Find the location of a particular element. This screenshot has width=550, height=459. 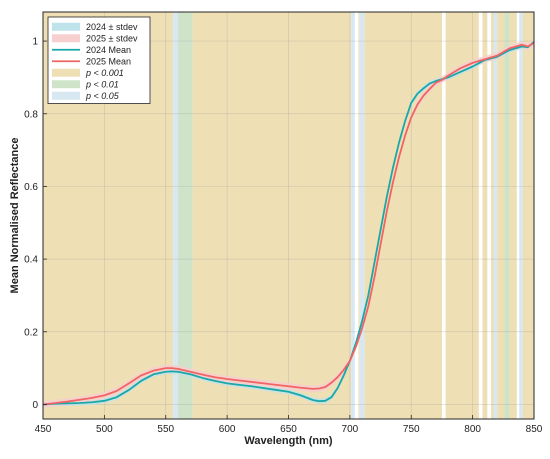

legend-label-4: p < 0.001 is located at coordinates (104, 73).